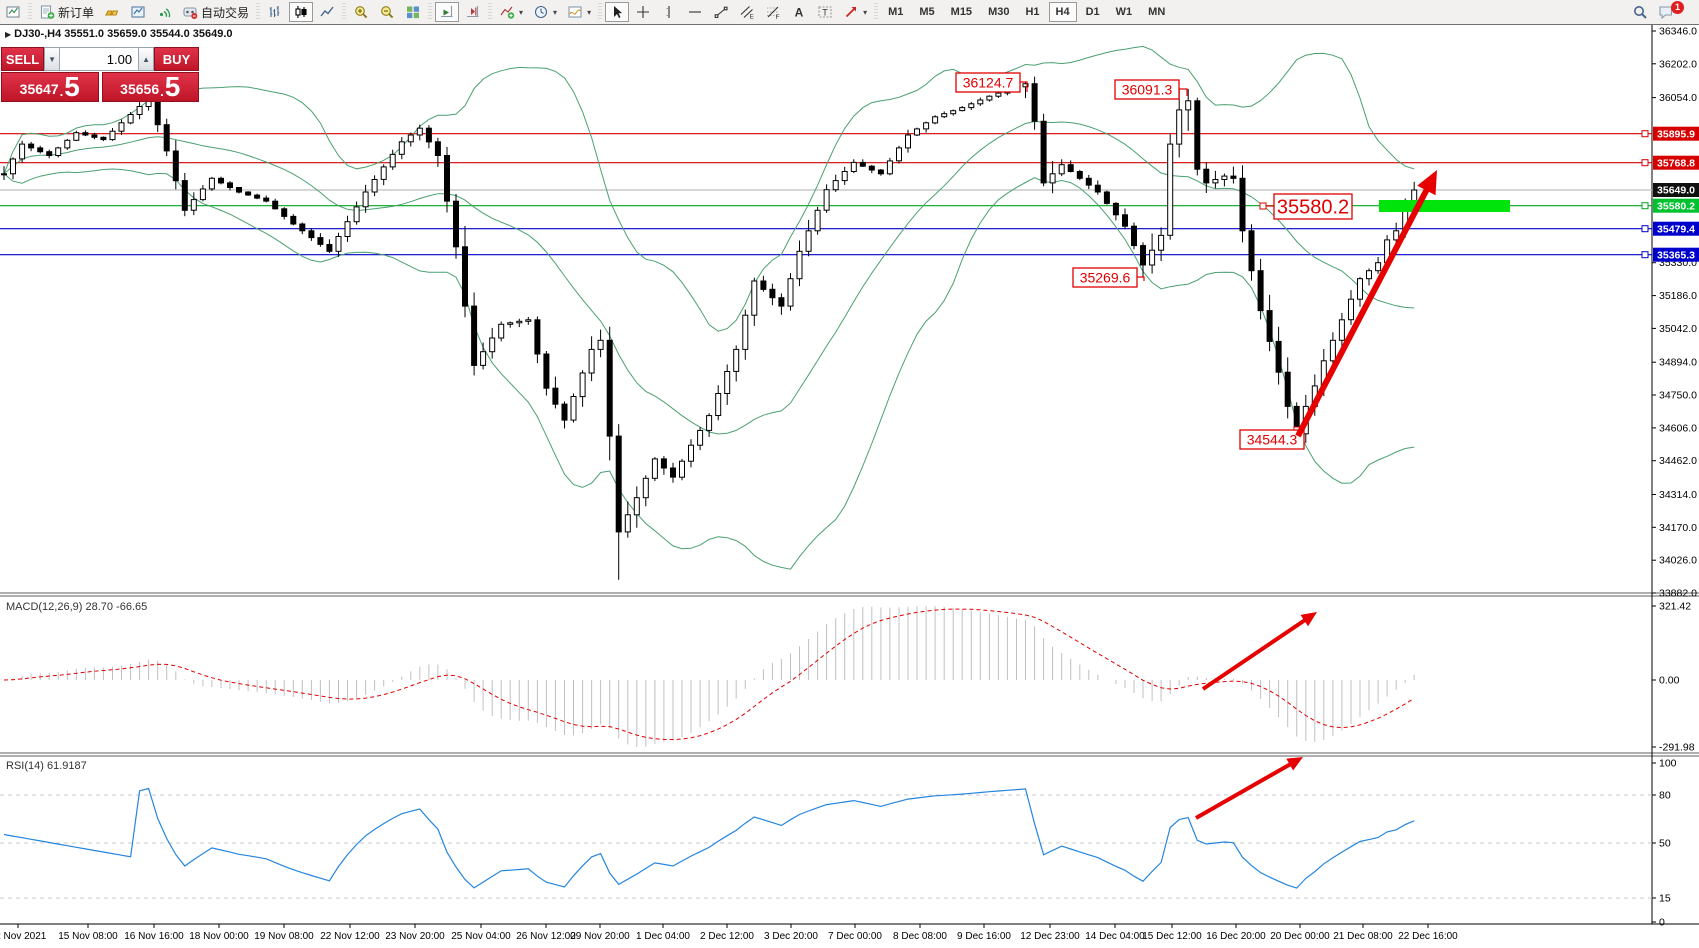 The image size is (1699, 948). I want to click on cursor-tool-button, so click(617, 12).